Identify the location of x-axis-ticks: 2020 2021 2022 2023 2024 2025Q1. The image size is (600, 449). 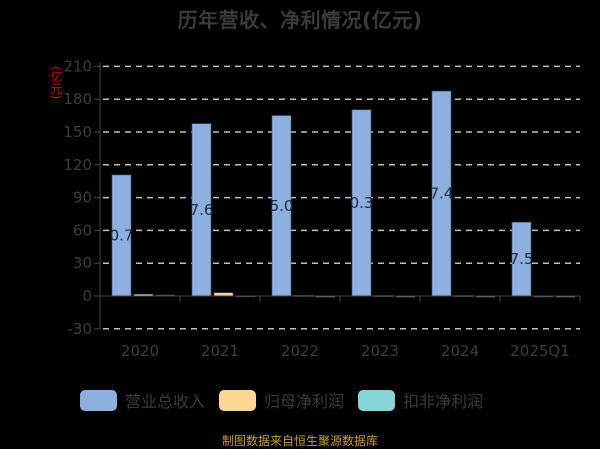
(351, 328).